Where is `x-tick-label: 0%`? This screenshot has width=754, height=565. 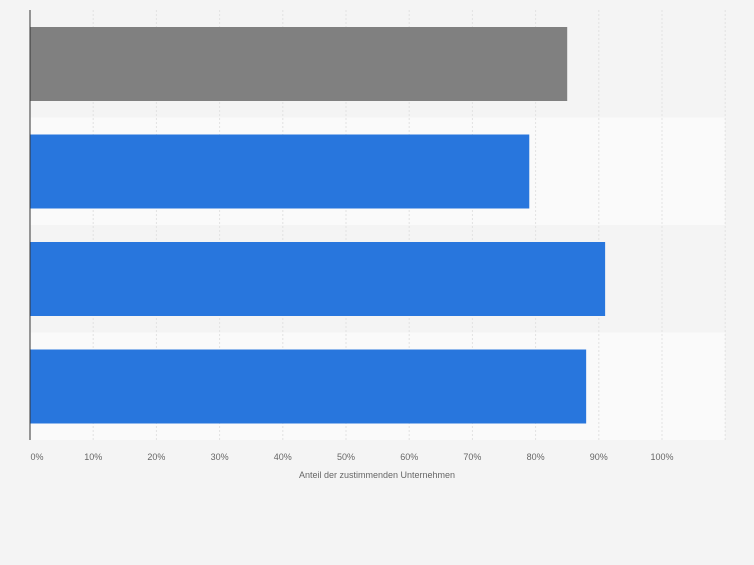
x-tick-label: 0% is located at coordinates (36, 457).